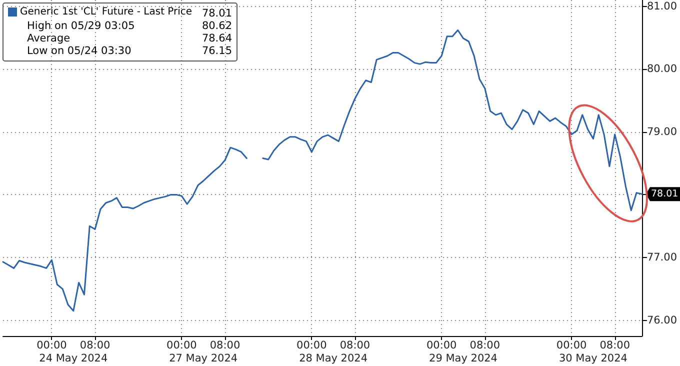 This screenshot has width=680, height=366. I want to click on text: 30 May 2024, so click(593, 358).